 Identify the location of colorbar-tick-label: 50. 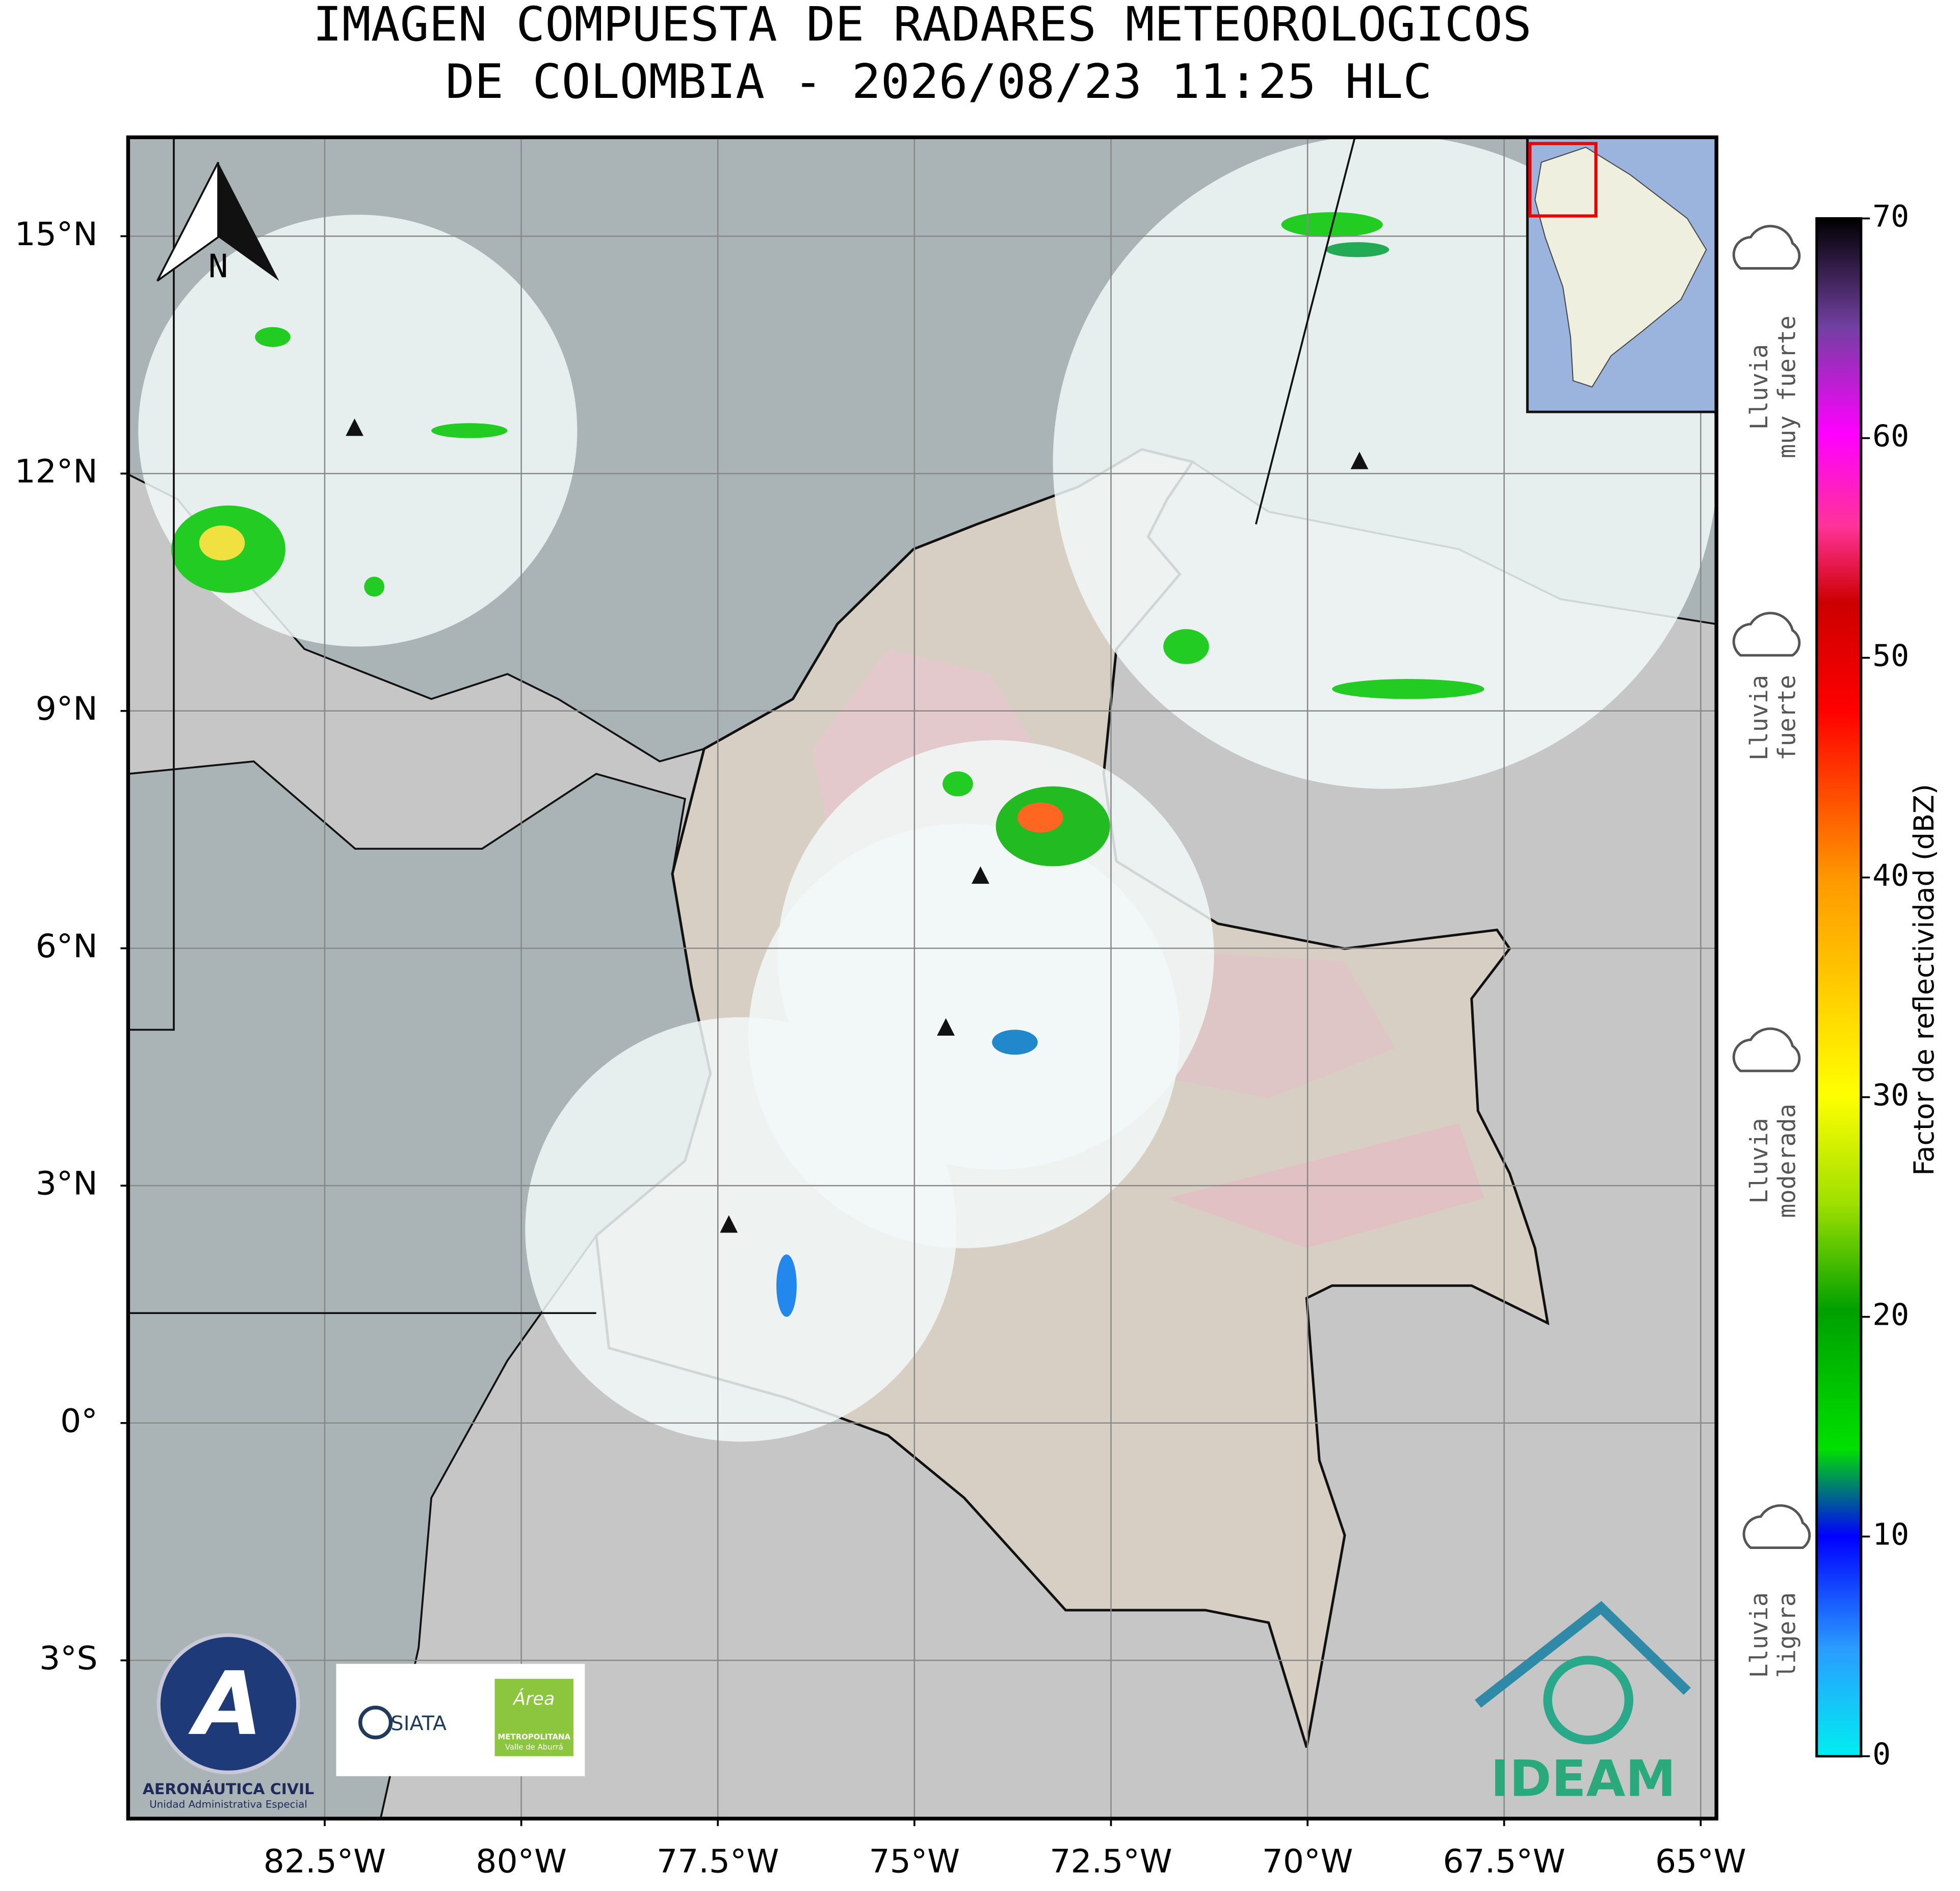
(1890, 655).